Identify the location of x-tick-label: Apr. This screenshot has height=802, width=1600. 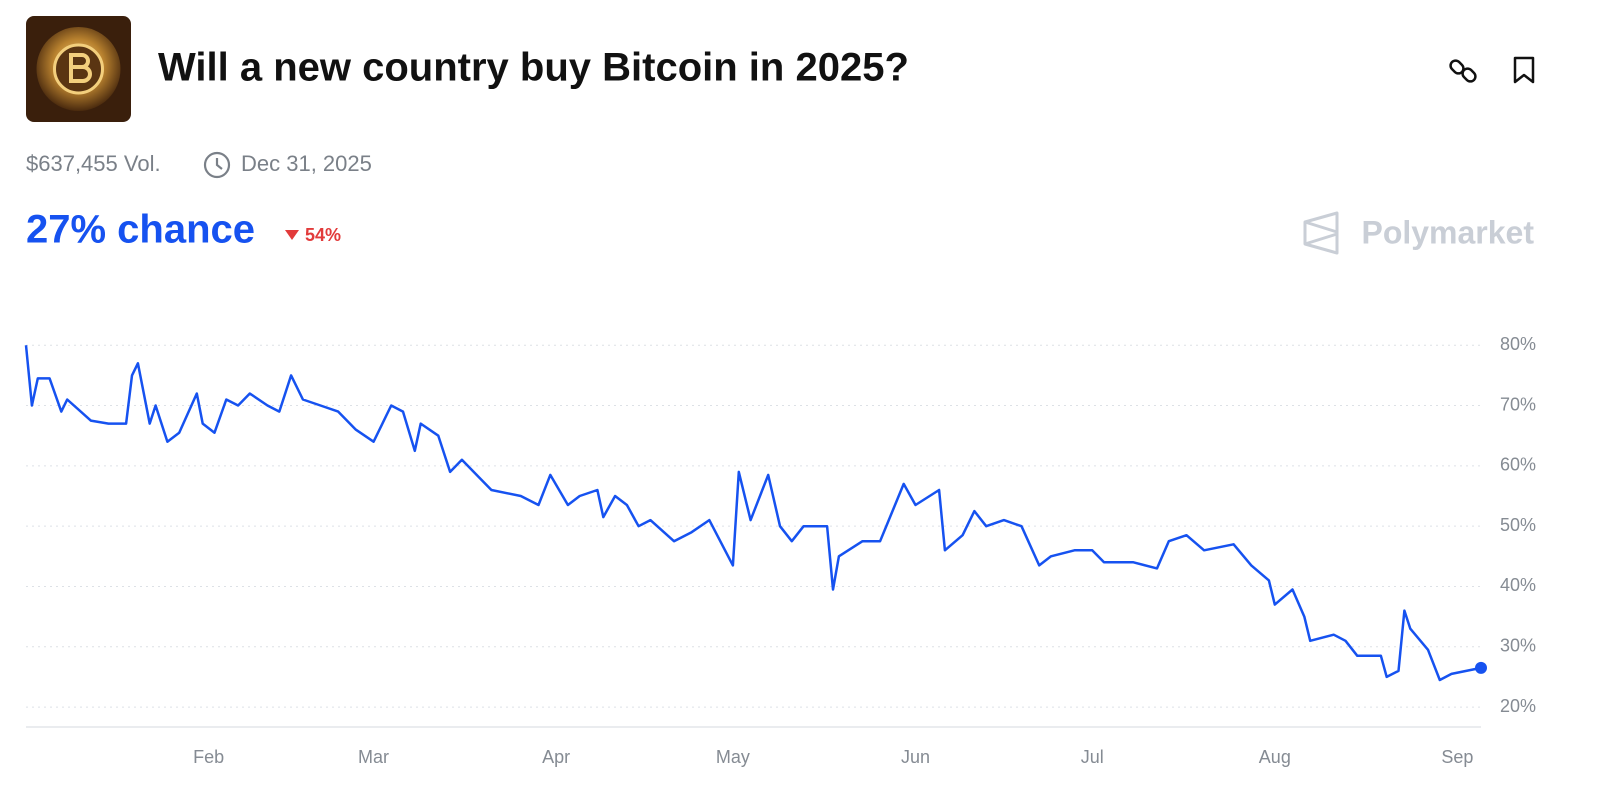
(556, 757).